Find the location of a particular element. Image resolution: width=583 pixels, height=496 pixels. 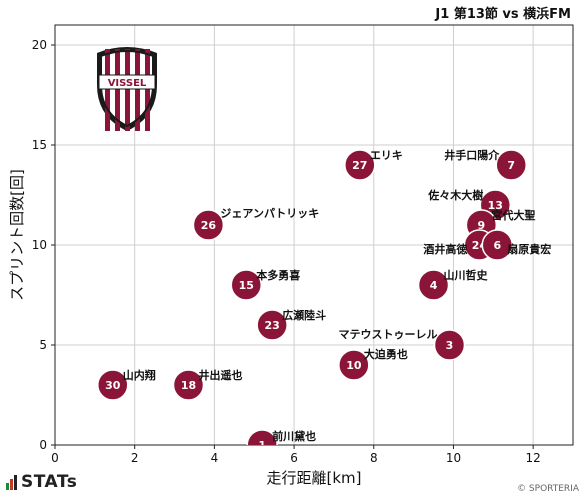

player-name-label: ジェアンパトリッキ is located at coordinates (269, 213).